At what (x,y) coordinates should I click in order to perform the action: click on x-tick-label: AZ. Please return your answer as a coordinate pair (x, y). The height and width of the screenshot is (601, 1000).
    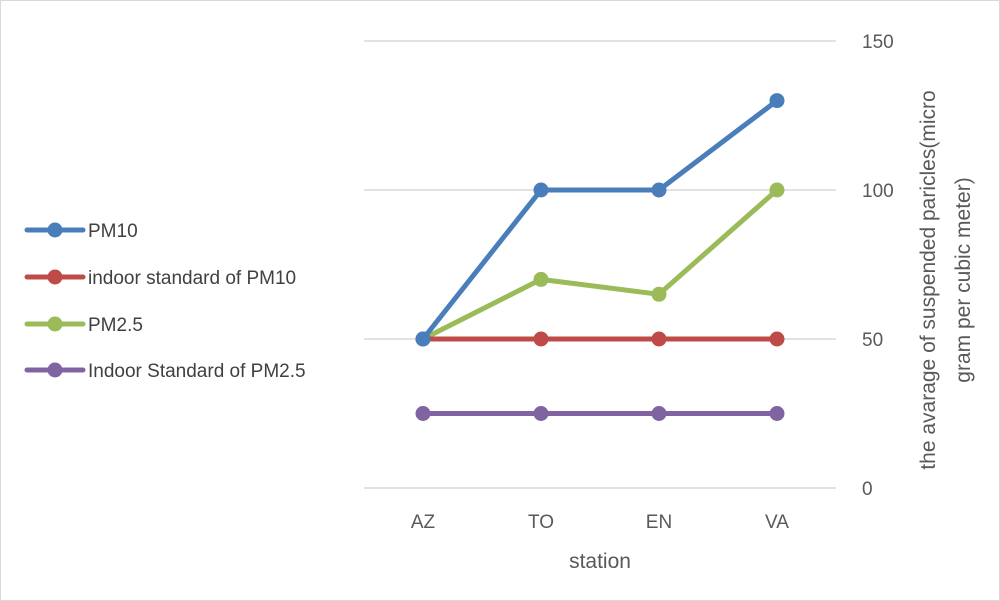
    Looking at the image, I should click on (423, 522).